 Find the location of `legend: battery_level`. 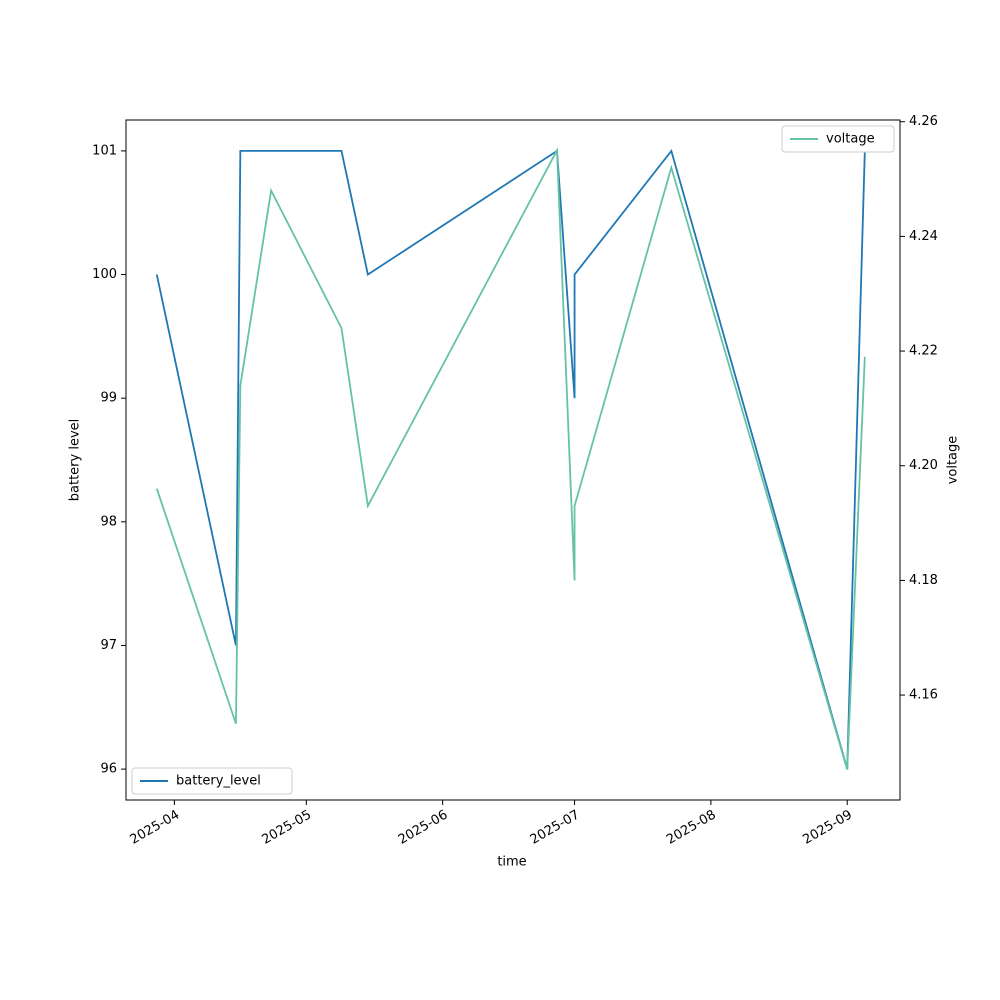

legend: battery_level is located at coordinates (212, 781).